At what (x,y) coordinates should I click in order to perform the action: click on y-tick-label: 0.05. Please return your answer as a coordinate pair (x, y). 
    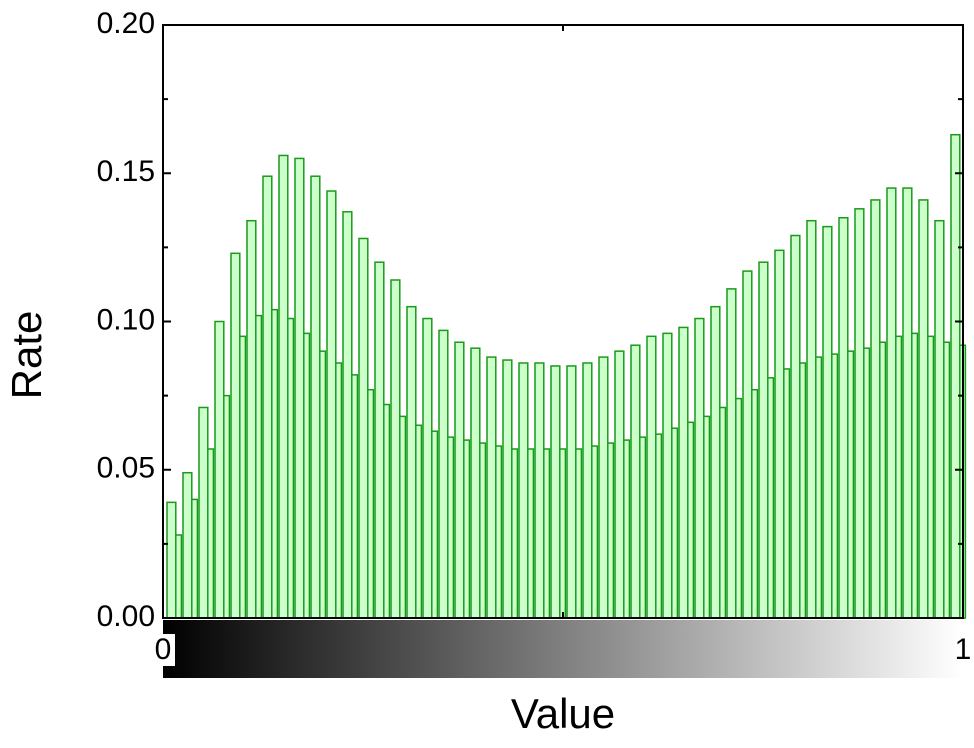
    Looking at the image, I should click on (126, 468).